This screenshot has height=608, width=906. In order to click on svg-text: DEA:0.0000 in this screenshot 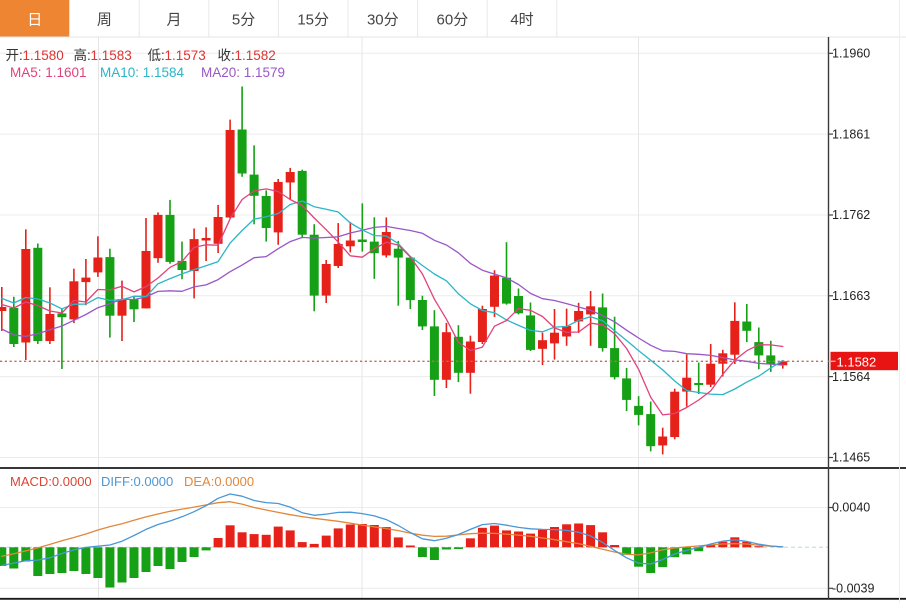, I will do `click(219, 481)`.